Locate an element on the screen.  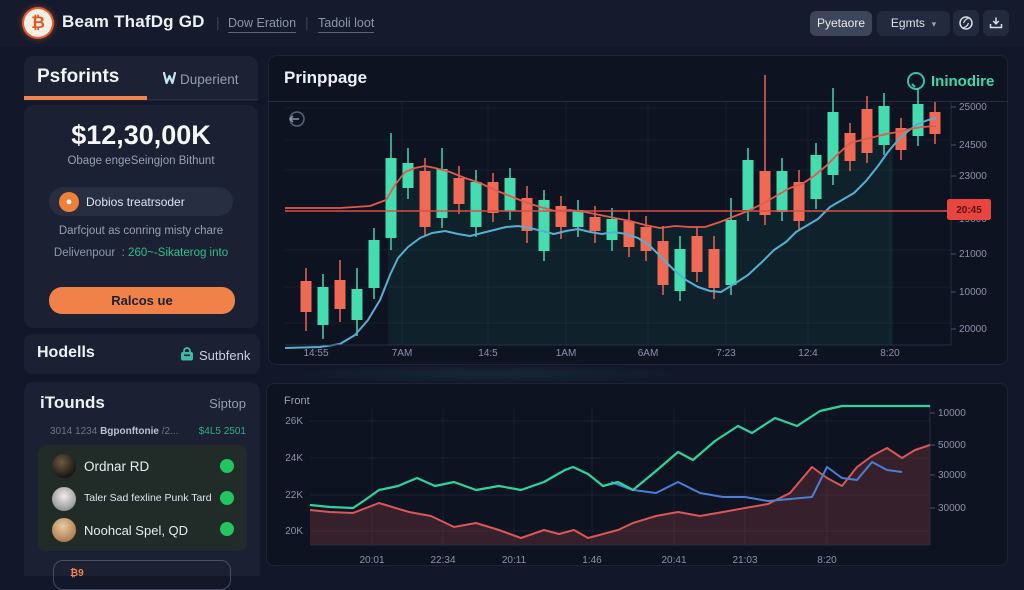
svg-text: 26K is located at coordinates (294, 421).